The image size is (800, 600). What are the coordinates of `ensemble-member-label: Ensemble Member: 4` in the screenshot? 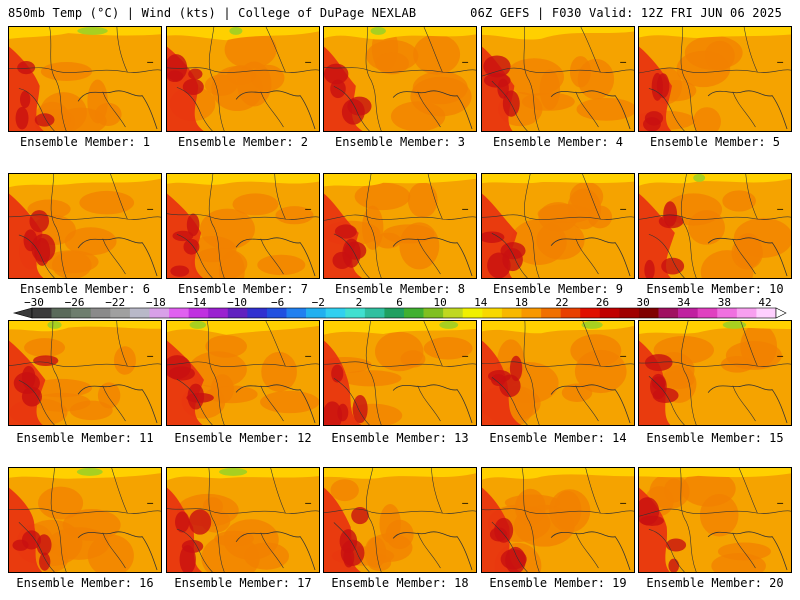 It's located at (558, 142).